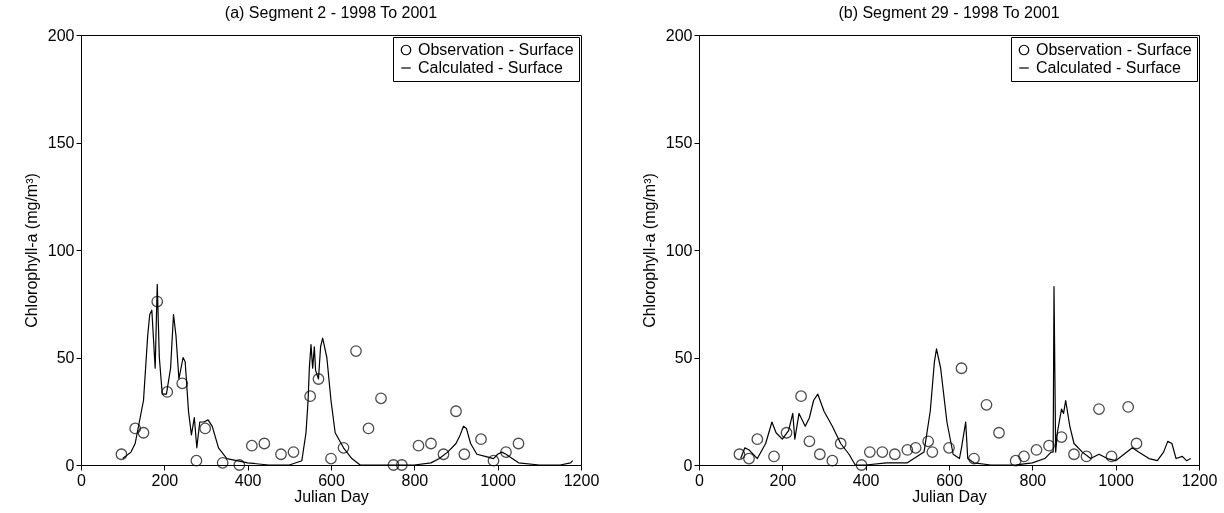 Image resolution: width=1224 pixels, height=513 pixels. I want to click on chart-title: (a) Segment 2 - 1998 To 2001, so click(331, 12).